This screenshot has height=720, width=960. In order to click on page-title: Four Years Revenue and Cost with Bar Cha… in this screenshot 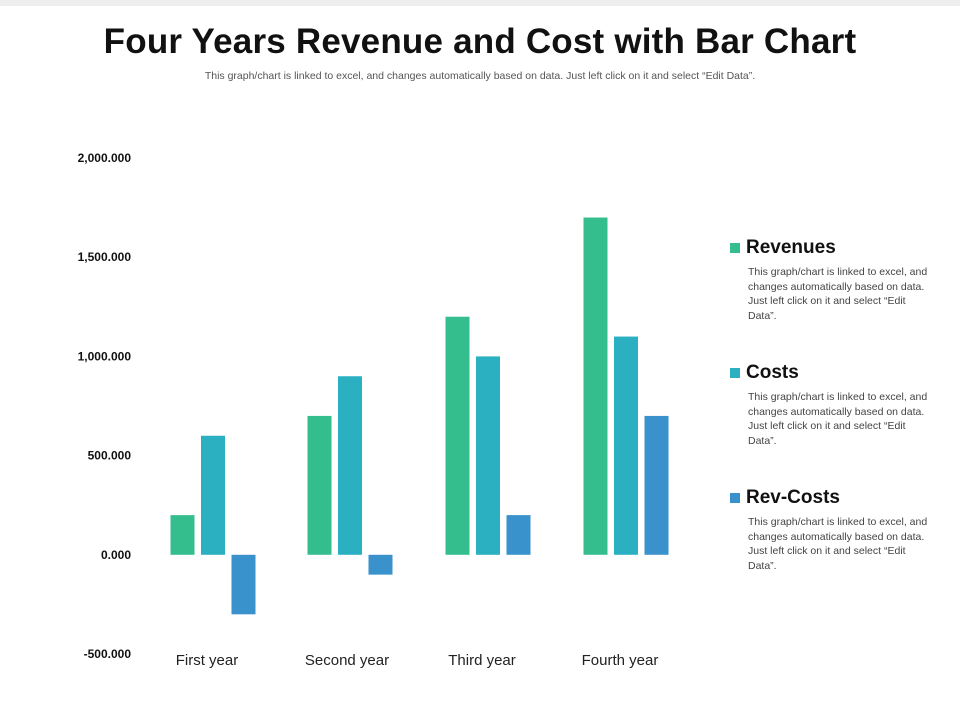, I will do `click(480, 41)`.